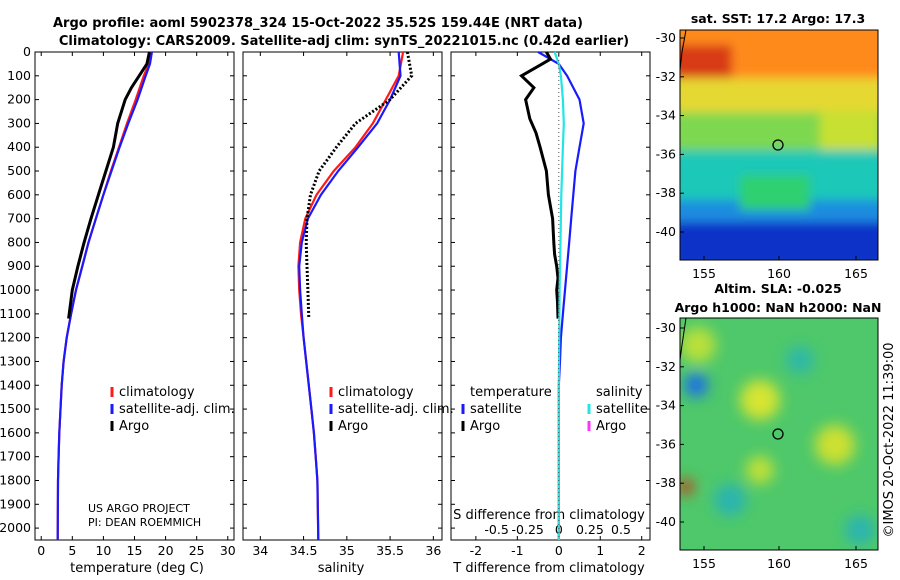 The width and height of the screenshot is (900, 580). Describe the element at coordinates (485, 426) in the screenshot. I see `legend-label-temperature-argo: Argo` at that location.